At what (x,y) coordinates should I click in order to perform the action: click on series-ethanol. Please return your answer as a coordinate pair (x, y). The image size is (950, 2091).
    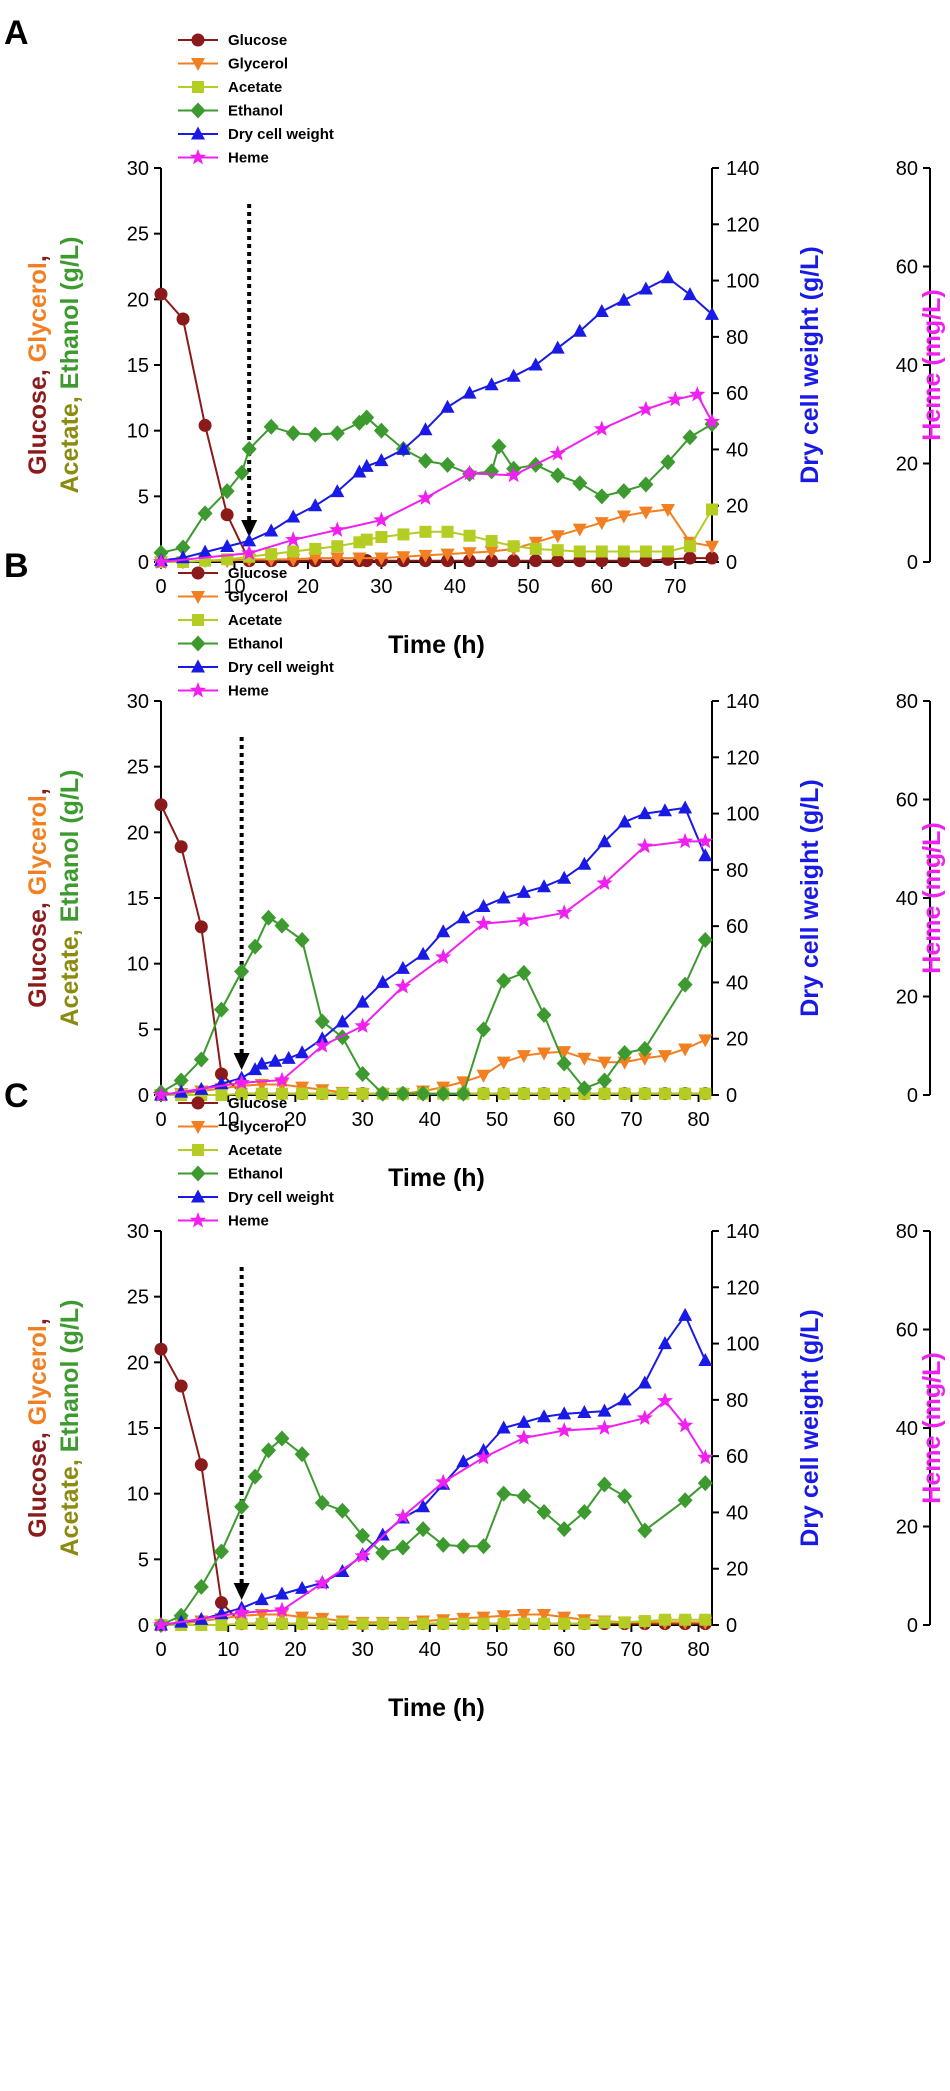
    Looking at the image, I should click on (433, 1531).